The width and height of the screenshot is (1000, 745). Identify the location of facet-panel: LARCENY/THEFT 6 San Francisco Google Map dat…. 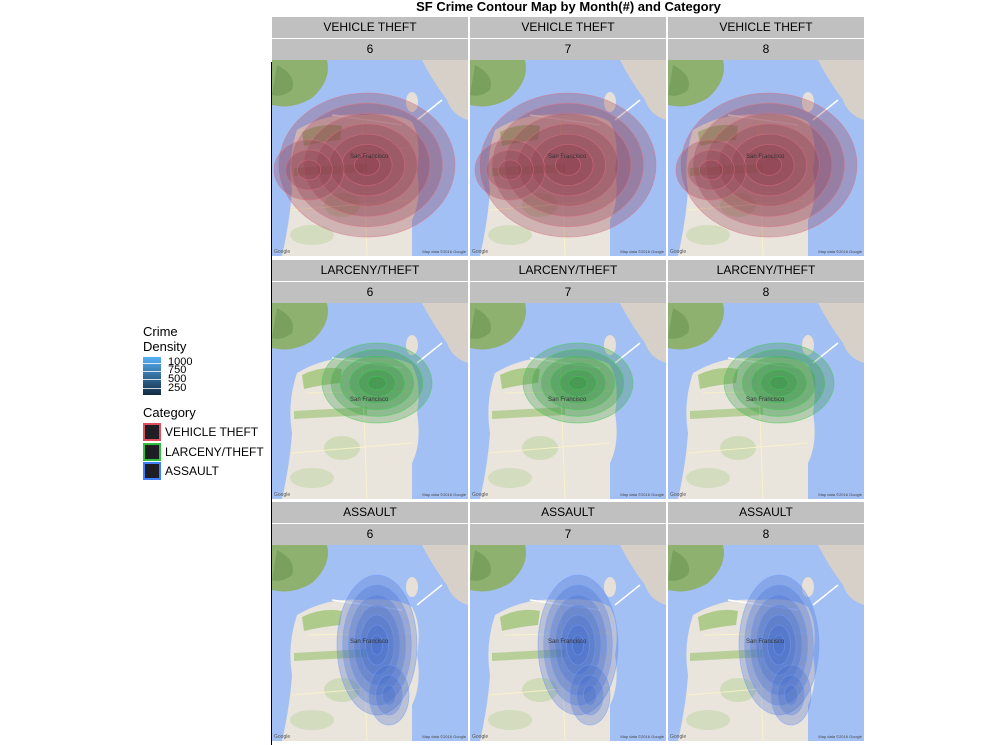
(370, 379).